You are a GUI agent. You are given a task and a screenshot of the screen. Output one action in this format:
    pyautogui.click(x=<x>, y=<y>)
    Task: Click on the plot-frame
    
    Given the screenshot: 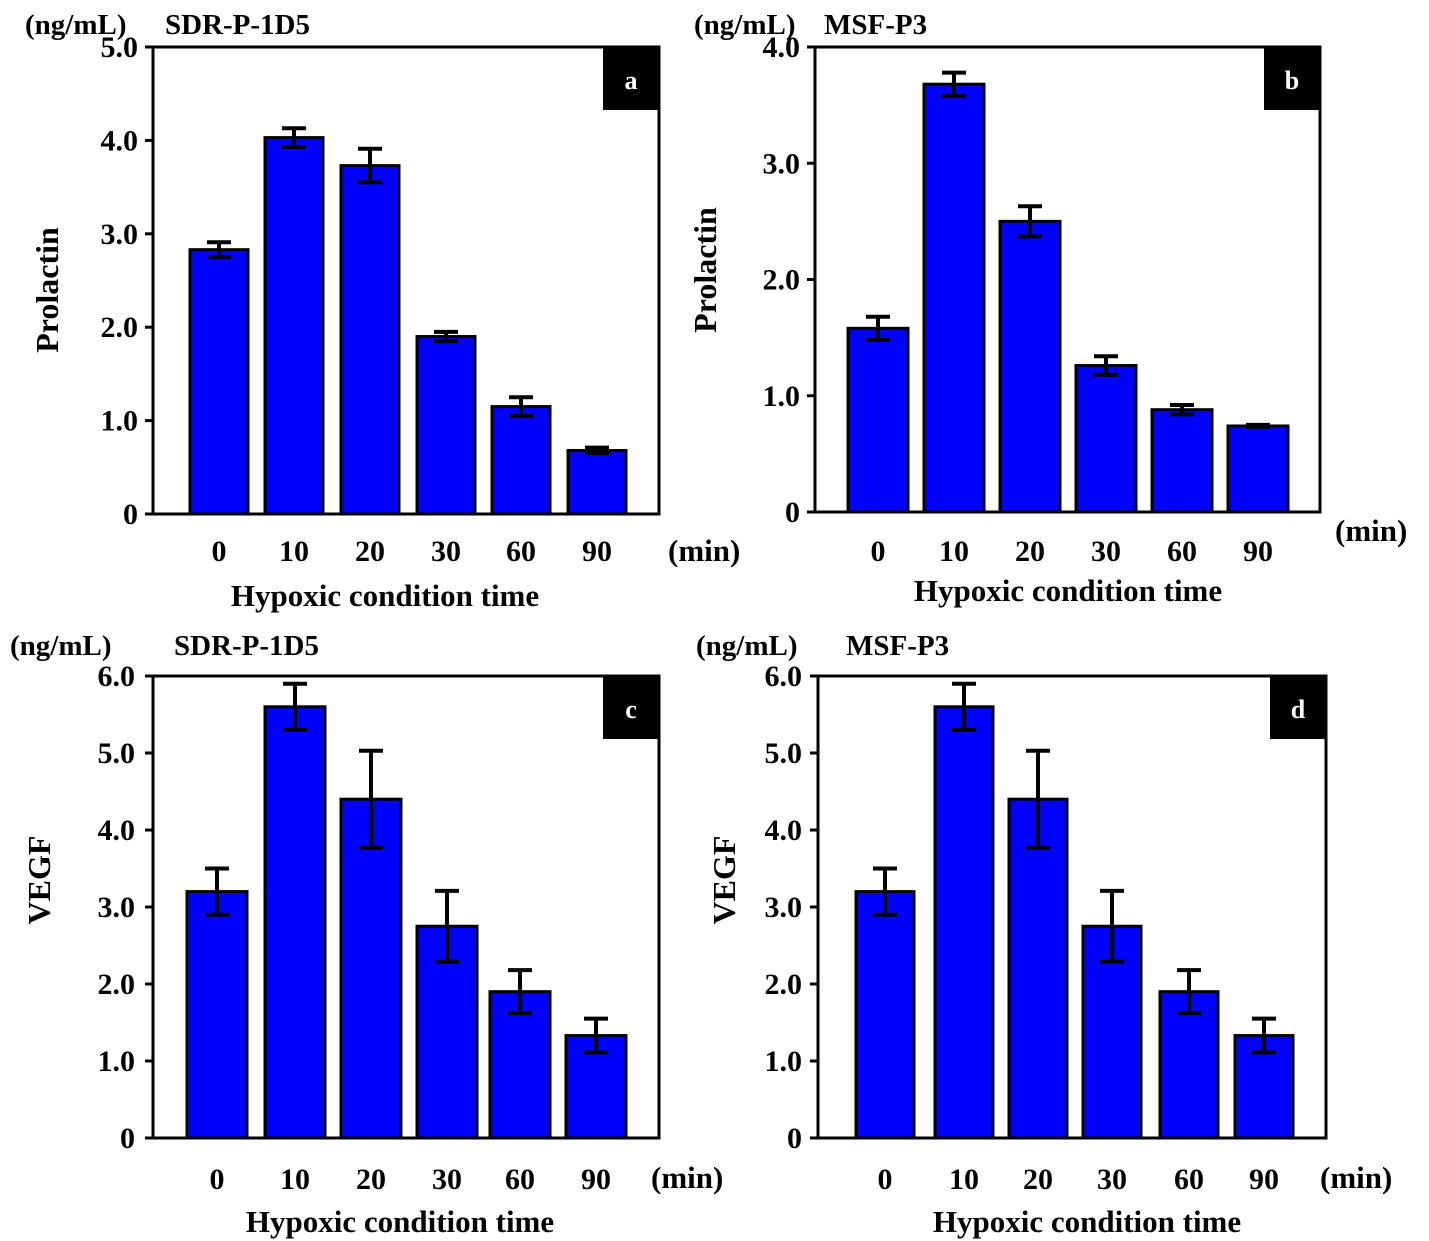 What is the action you would take?
    pyautogui.click(x=406, y=280)
    